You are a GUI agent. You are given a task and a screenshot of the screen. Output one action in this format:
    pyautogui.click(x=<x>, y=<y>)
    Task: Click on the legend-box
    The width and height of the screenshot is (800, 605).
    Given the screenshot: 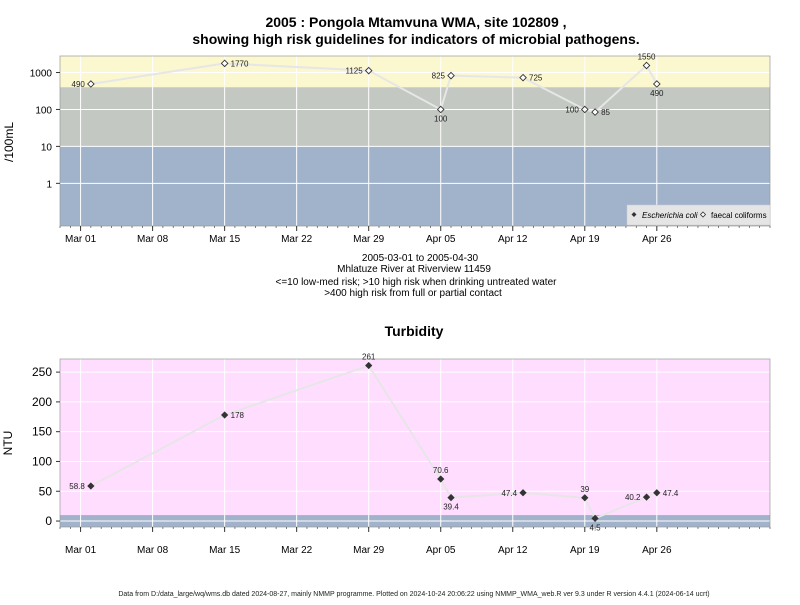 What is the action you would take?
    pyautogui.click(x=698, y=215)
    